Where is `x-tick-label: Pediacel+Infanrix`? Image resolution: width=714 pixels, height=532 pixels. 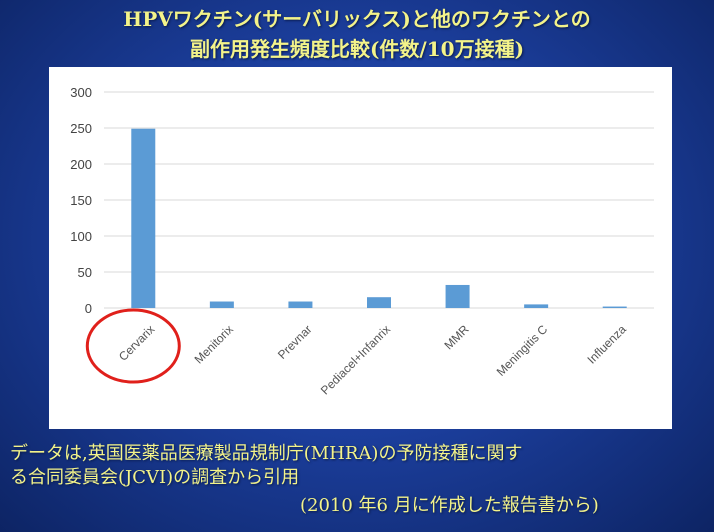
x-tick-label: Pediacel+Infanrix is located at coordinates (355, 359).